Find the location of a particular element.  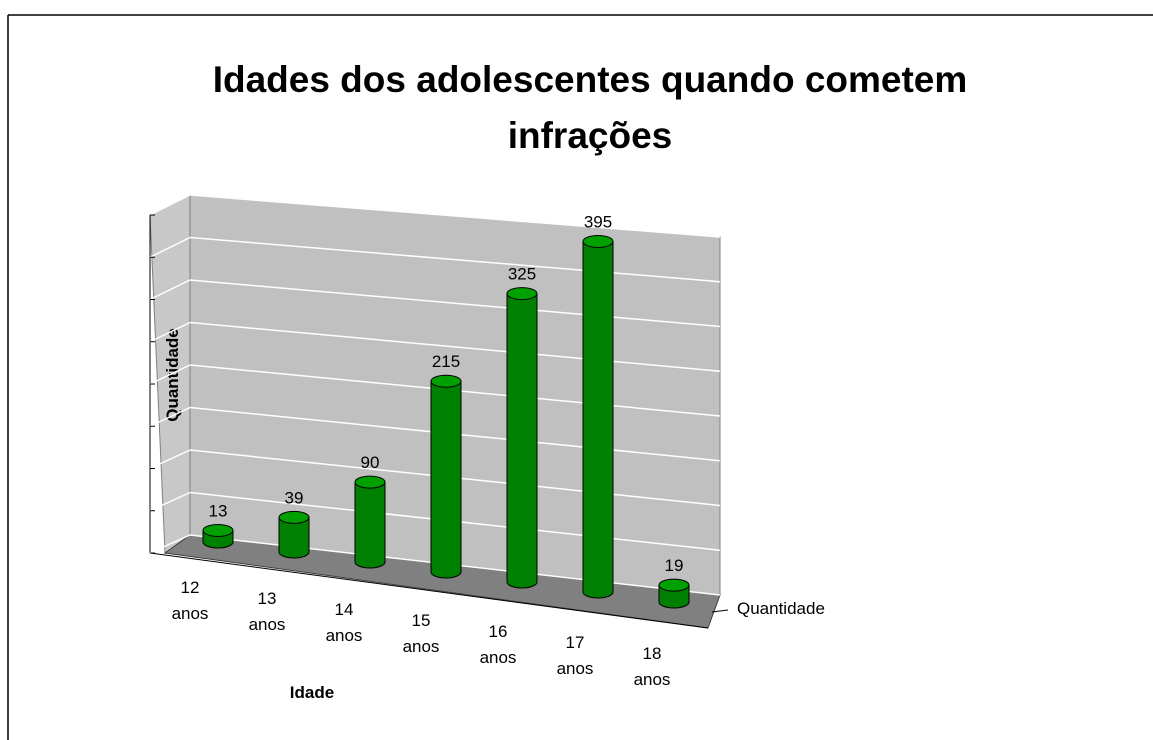

x-tick-label: 16 anos is located at coordinates (498, 644).